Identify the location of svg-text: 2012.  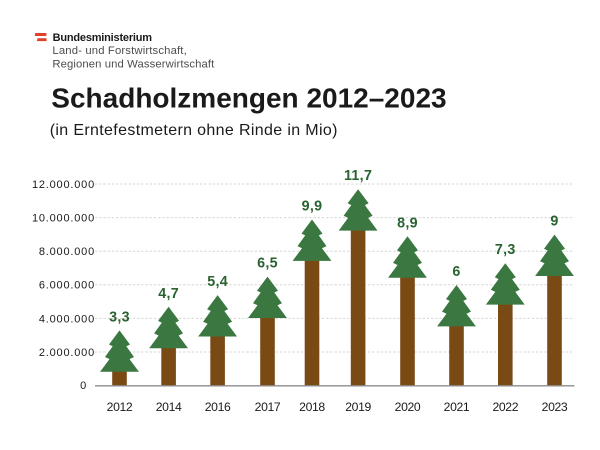
(120, 407).